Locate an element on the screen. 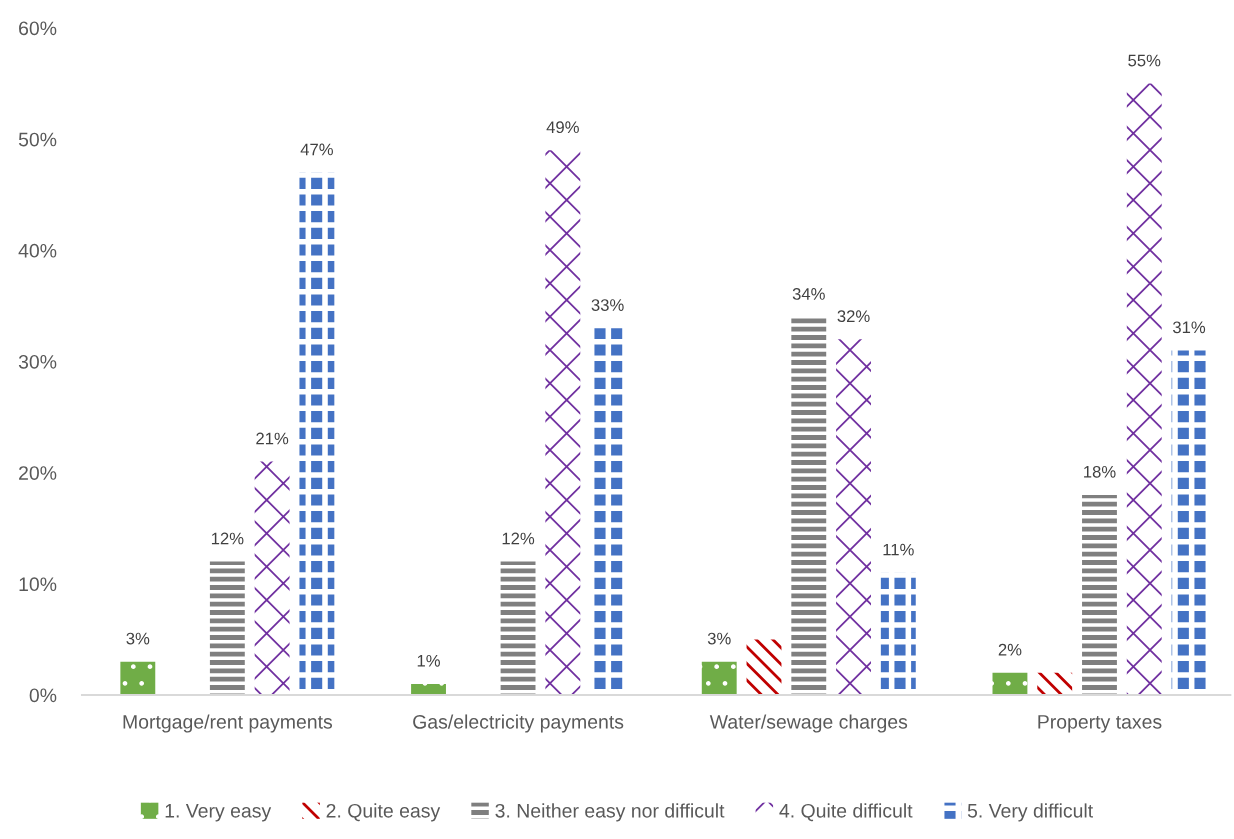  y-tick-label: 10% is located at coordinates (38, 584).